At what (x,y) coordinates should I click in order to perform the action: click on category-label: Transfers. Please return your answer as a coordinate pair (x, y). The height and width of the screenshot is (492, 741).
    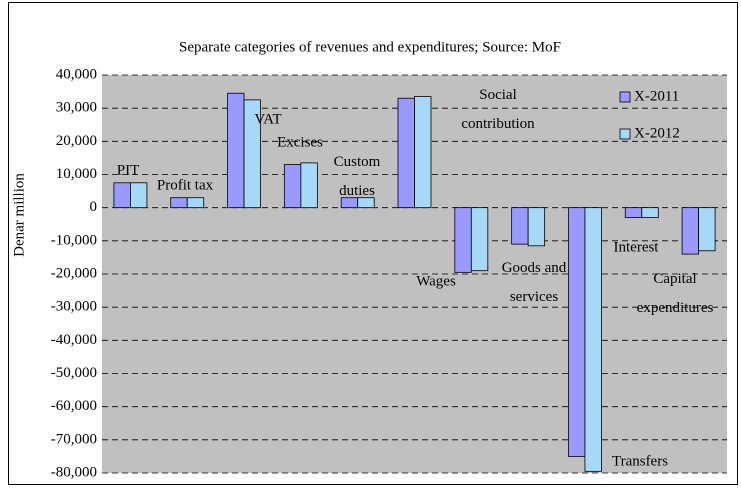
    Looking at the image, I should click on (640, 461).